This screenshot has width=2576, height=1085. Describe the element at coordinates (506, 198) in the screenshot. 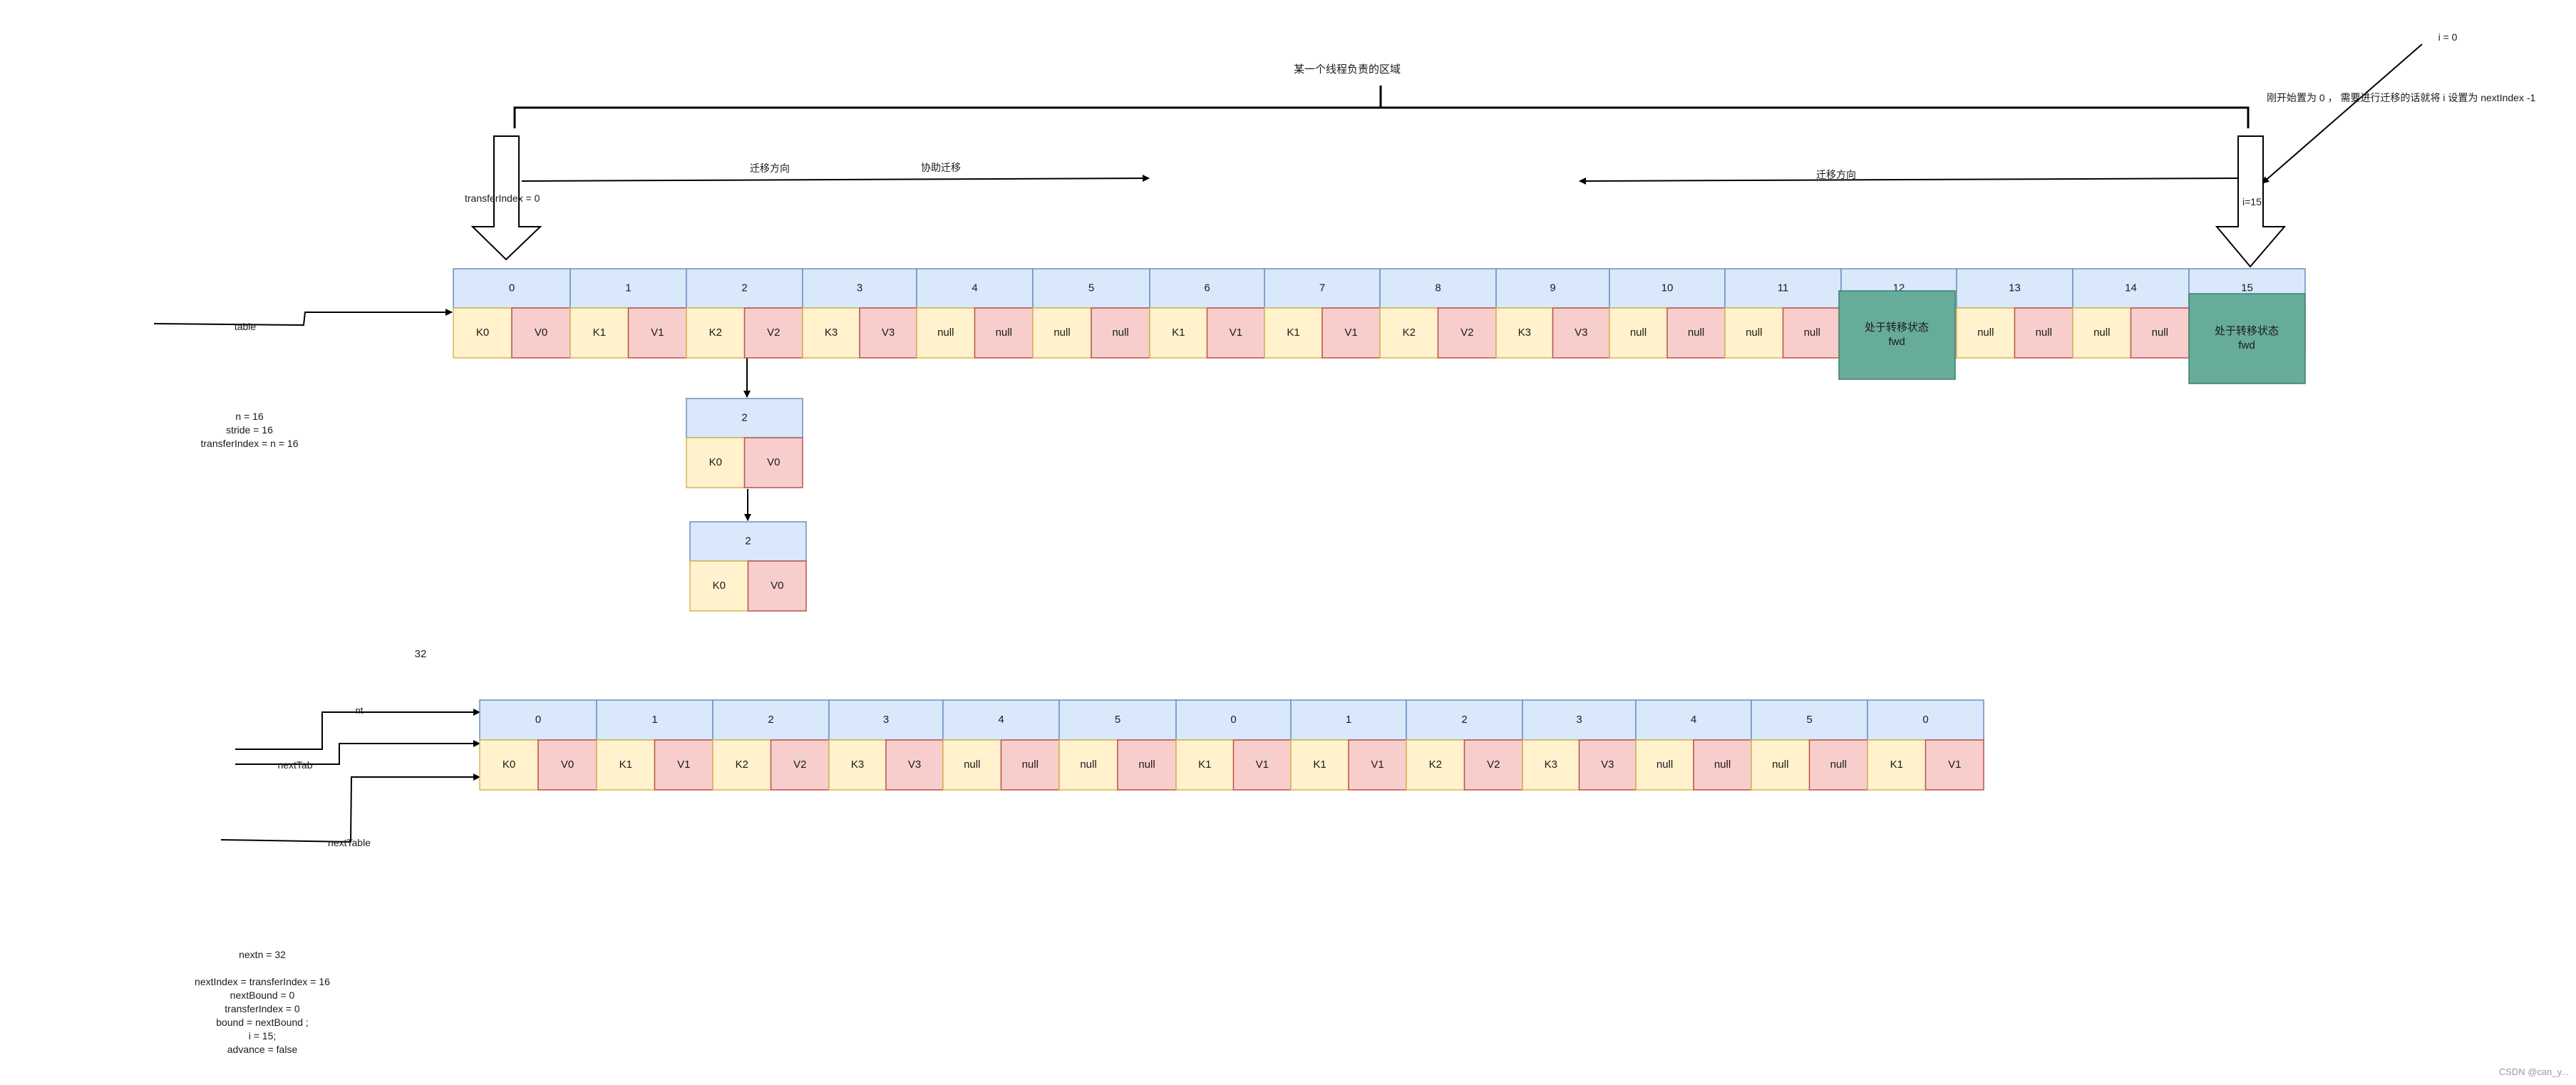

I see `transfer-index-down-arrow` at that location.